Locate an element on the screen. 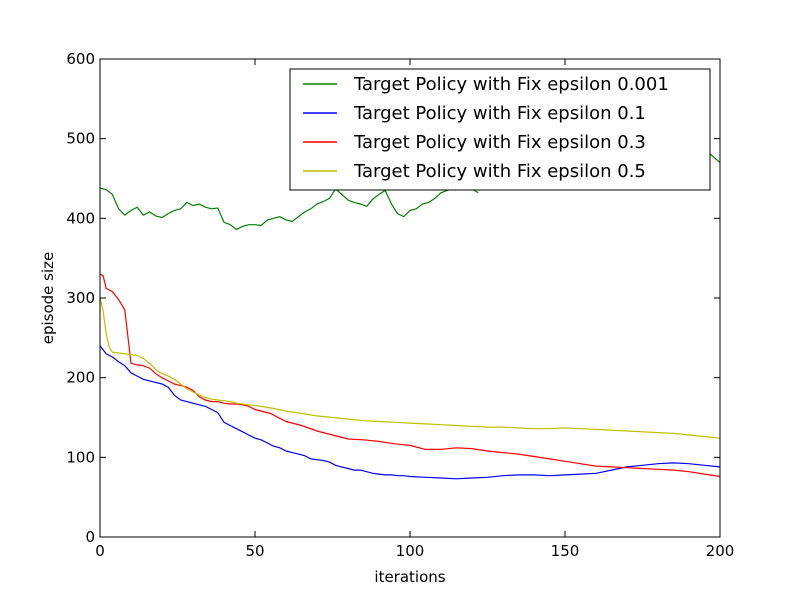 The image size is (800, 597). legend-box is located at coordinates (500, 129).